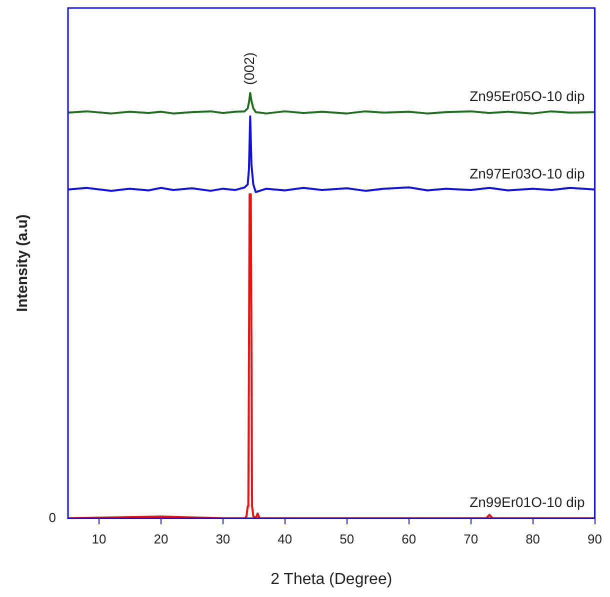 Image resolution: width=610 pixels, height=597 pixels. What do you see at coordinates (331, 579) in the screenshot?
I see `x-axis-title: 2 Theta (Degree)` at bounding box center [331, 579].